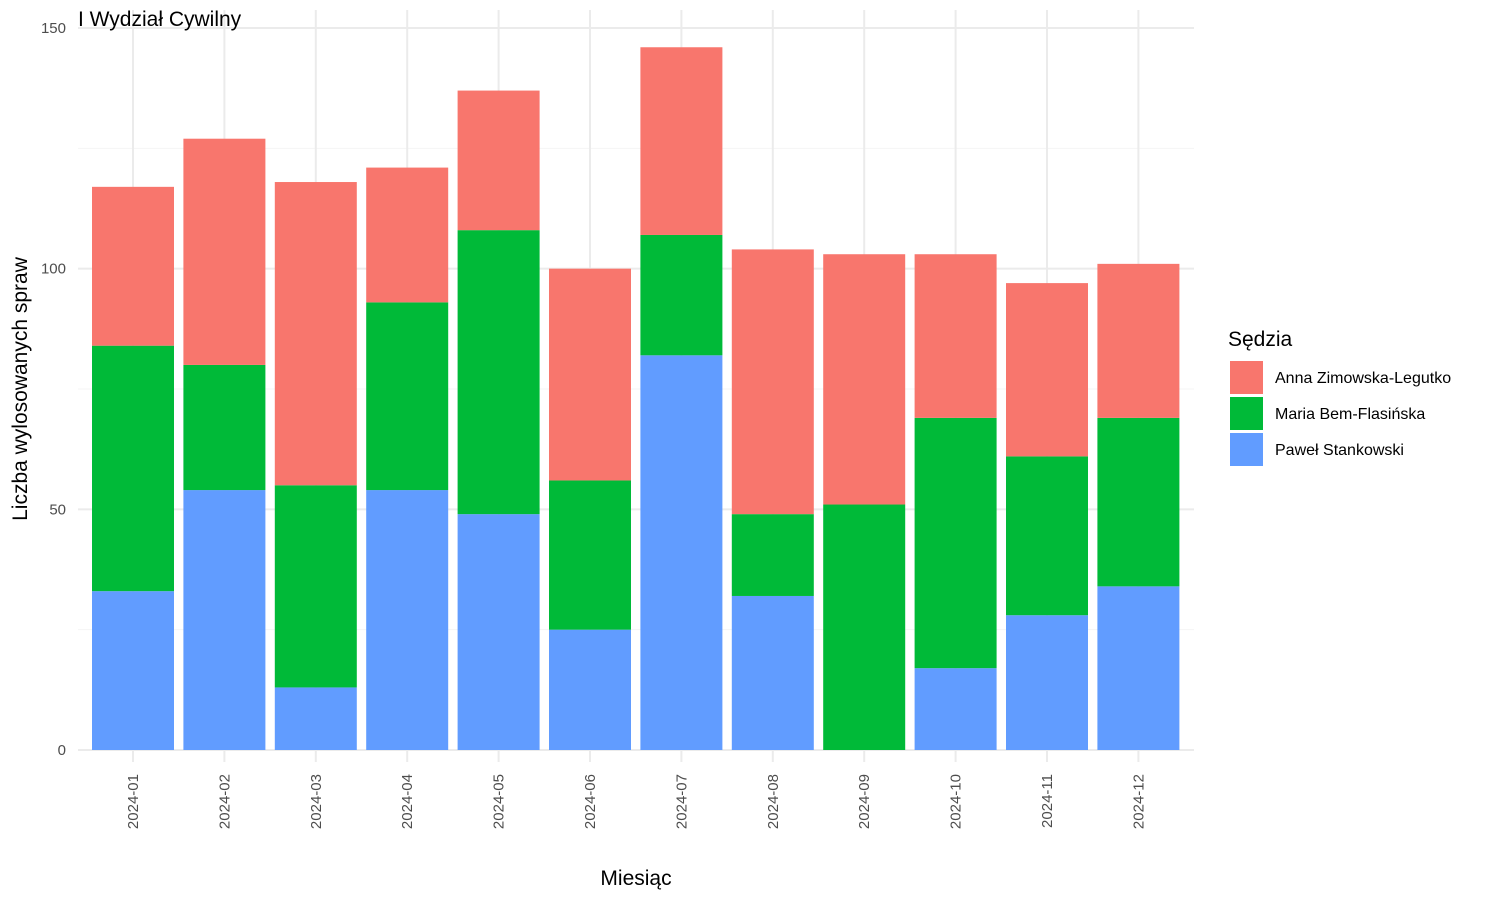 This screenshot has height=905, width=1500. I want to click on x-tick-label: 2024-05, so click(499, 801).